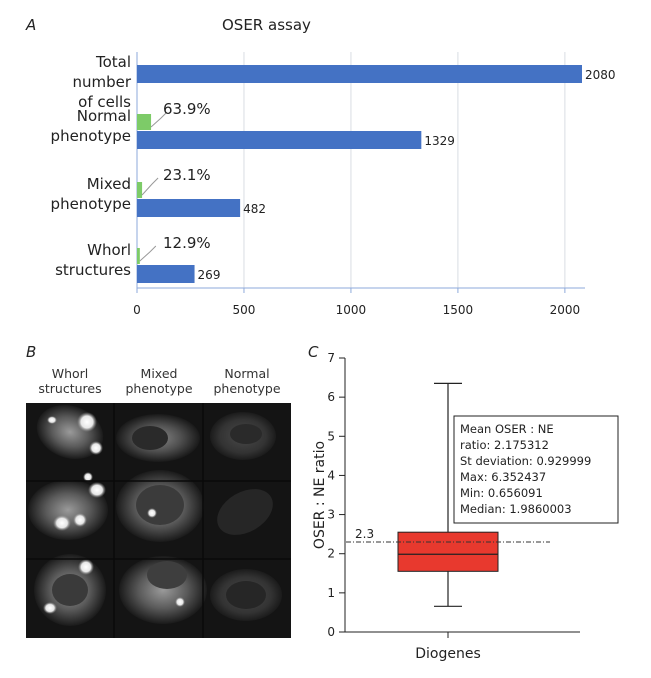 The width and height of the screenshot is (651, 678). I want to click on chart-c-y-tick-label: 6, so click(331, 397).